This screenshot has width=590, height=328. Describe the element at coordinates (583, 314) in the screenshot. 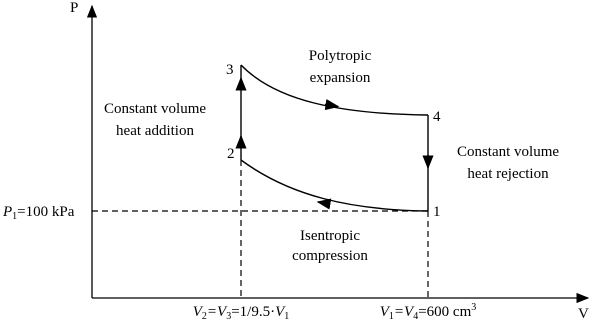

I see `x-label: V` at that location.